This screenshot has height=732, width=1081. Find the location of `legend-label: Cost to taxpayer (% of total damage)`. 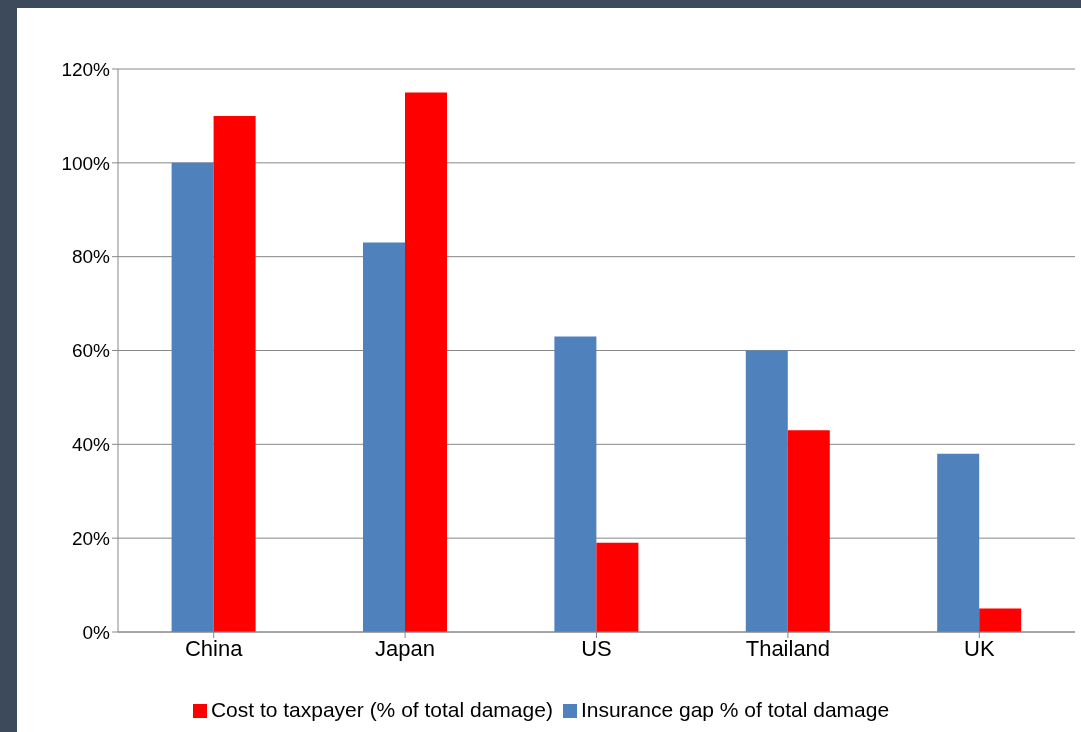

legend-label: Cost to taxpayer (% of total damage) is located at coordinates (381, 709).